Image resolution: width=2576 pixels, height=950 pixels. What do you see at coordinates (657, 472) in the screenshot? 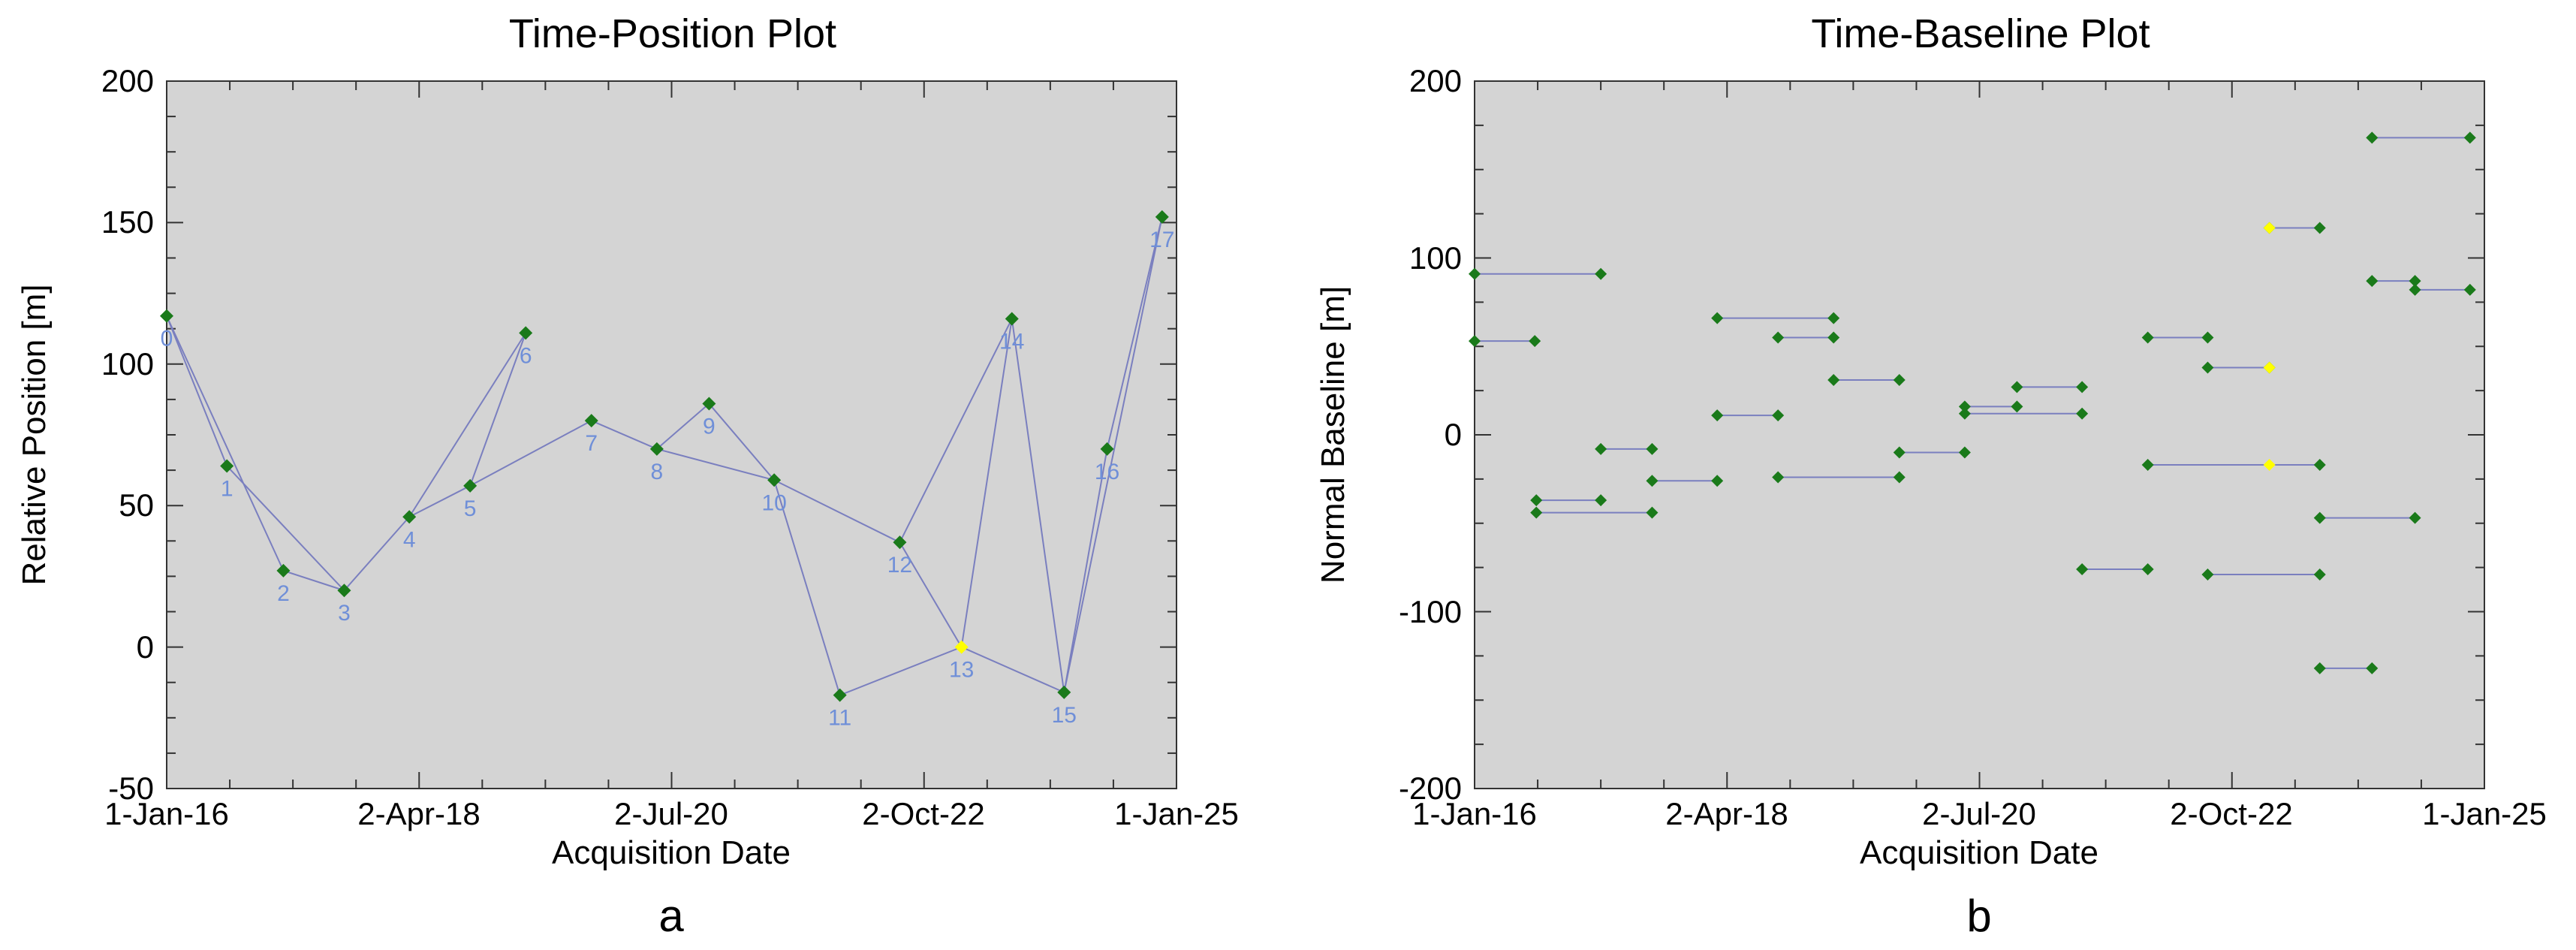
I see `point-label: 8` at bounding box center [657, 472].